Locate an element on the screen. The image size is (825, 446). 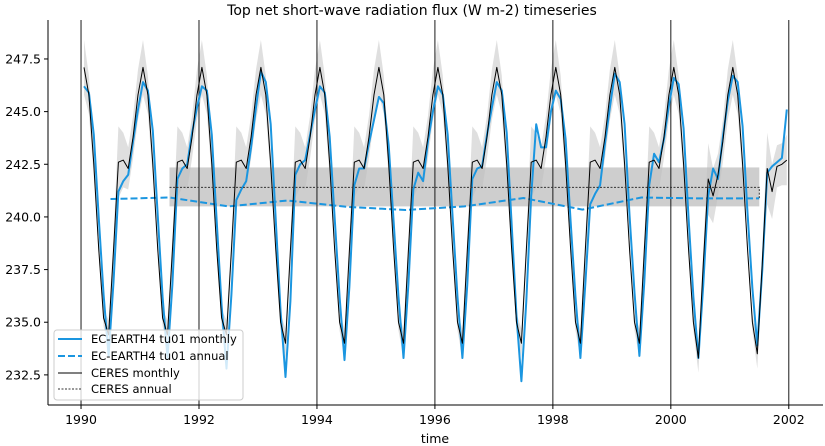
x-tick-label: 1996 is located at coordinates (435, 419).